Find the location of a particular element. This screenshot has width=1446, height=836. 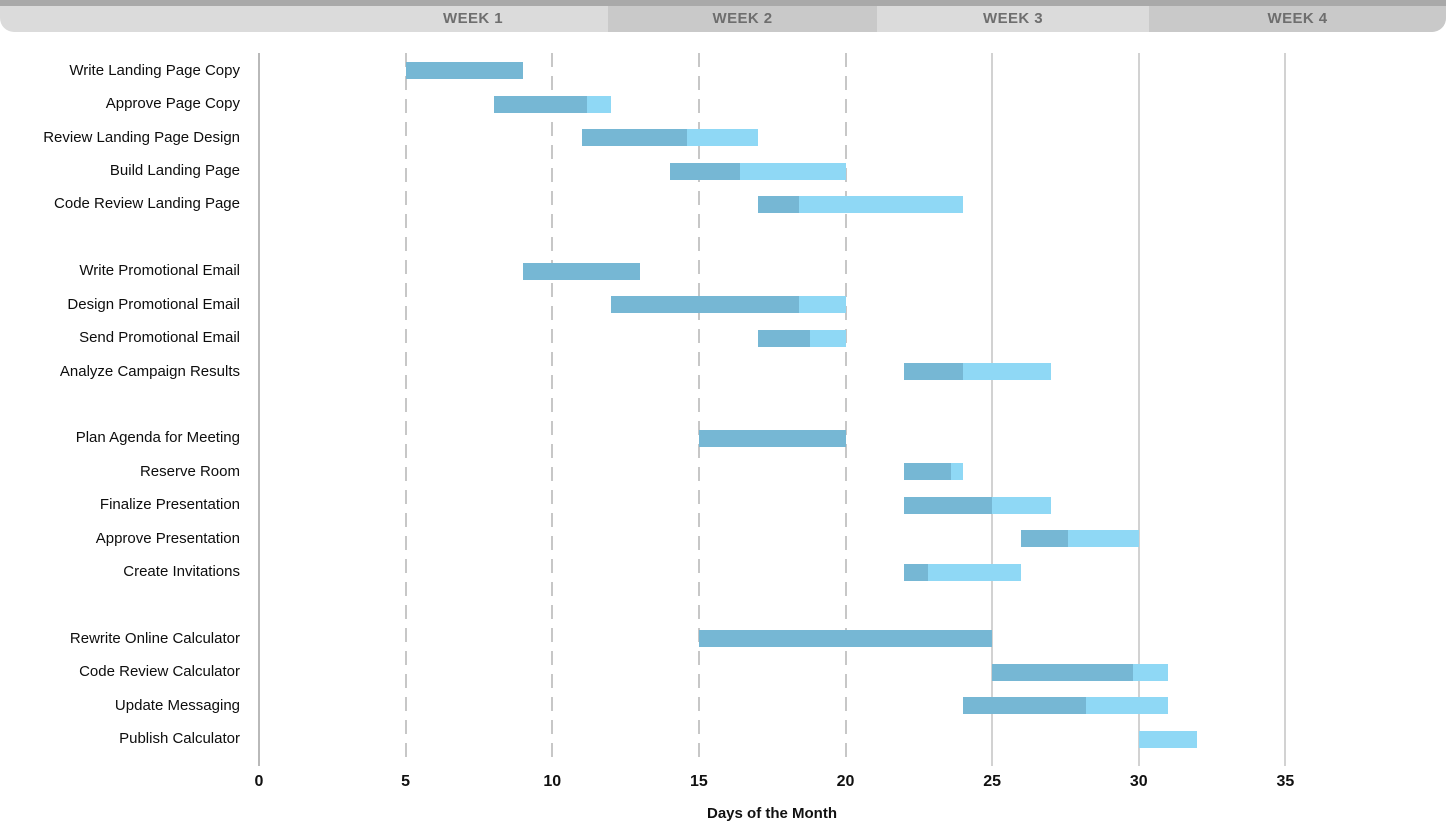

task-label: Analyze Campaign Results is located at coordinates (149, 371).